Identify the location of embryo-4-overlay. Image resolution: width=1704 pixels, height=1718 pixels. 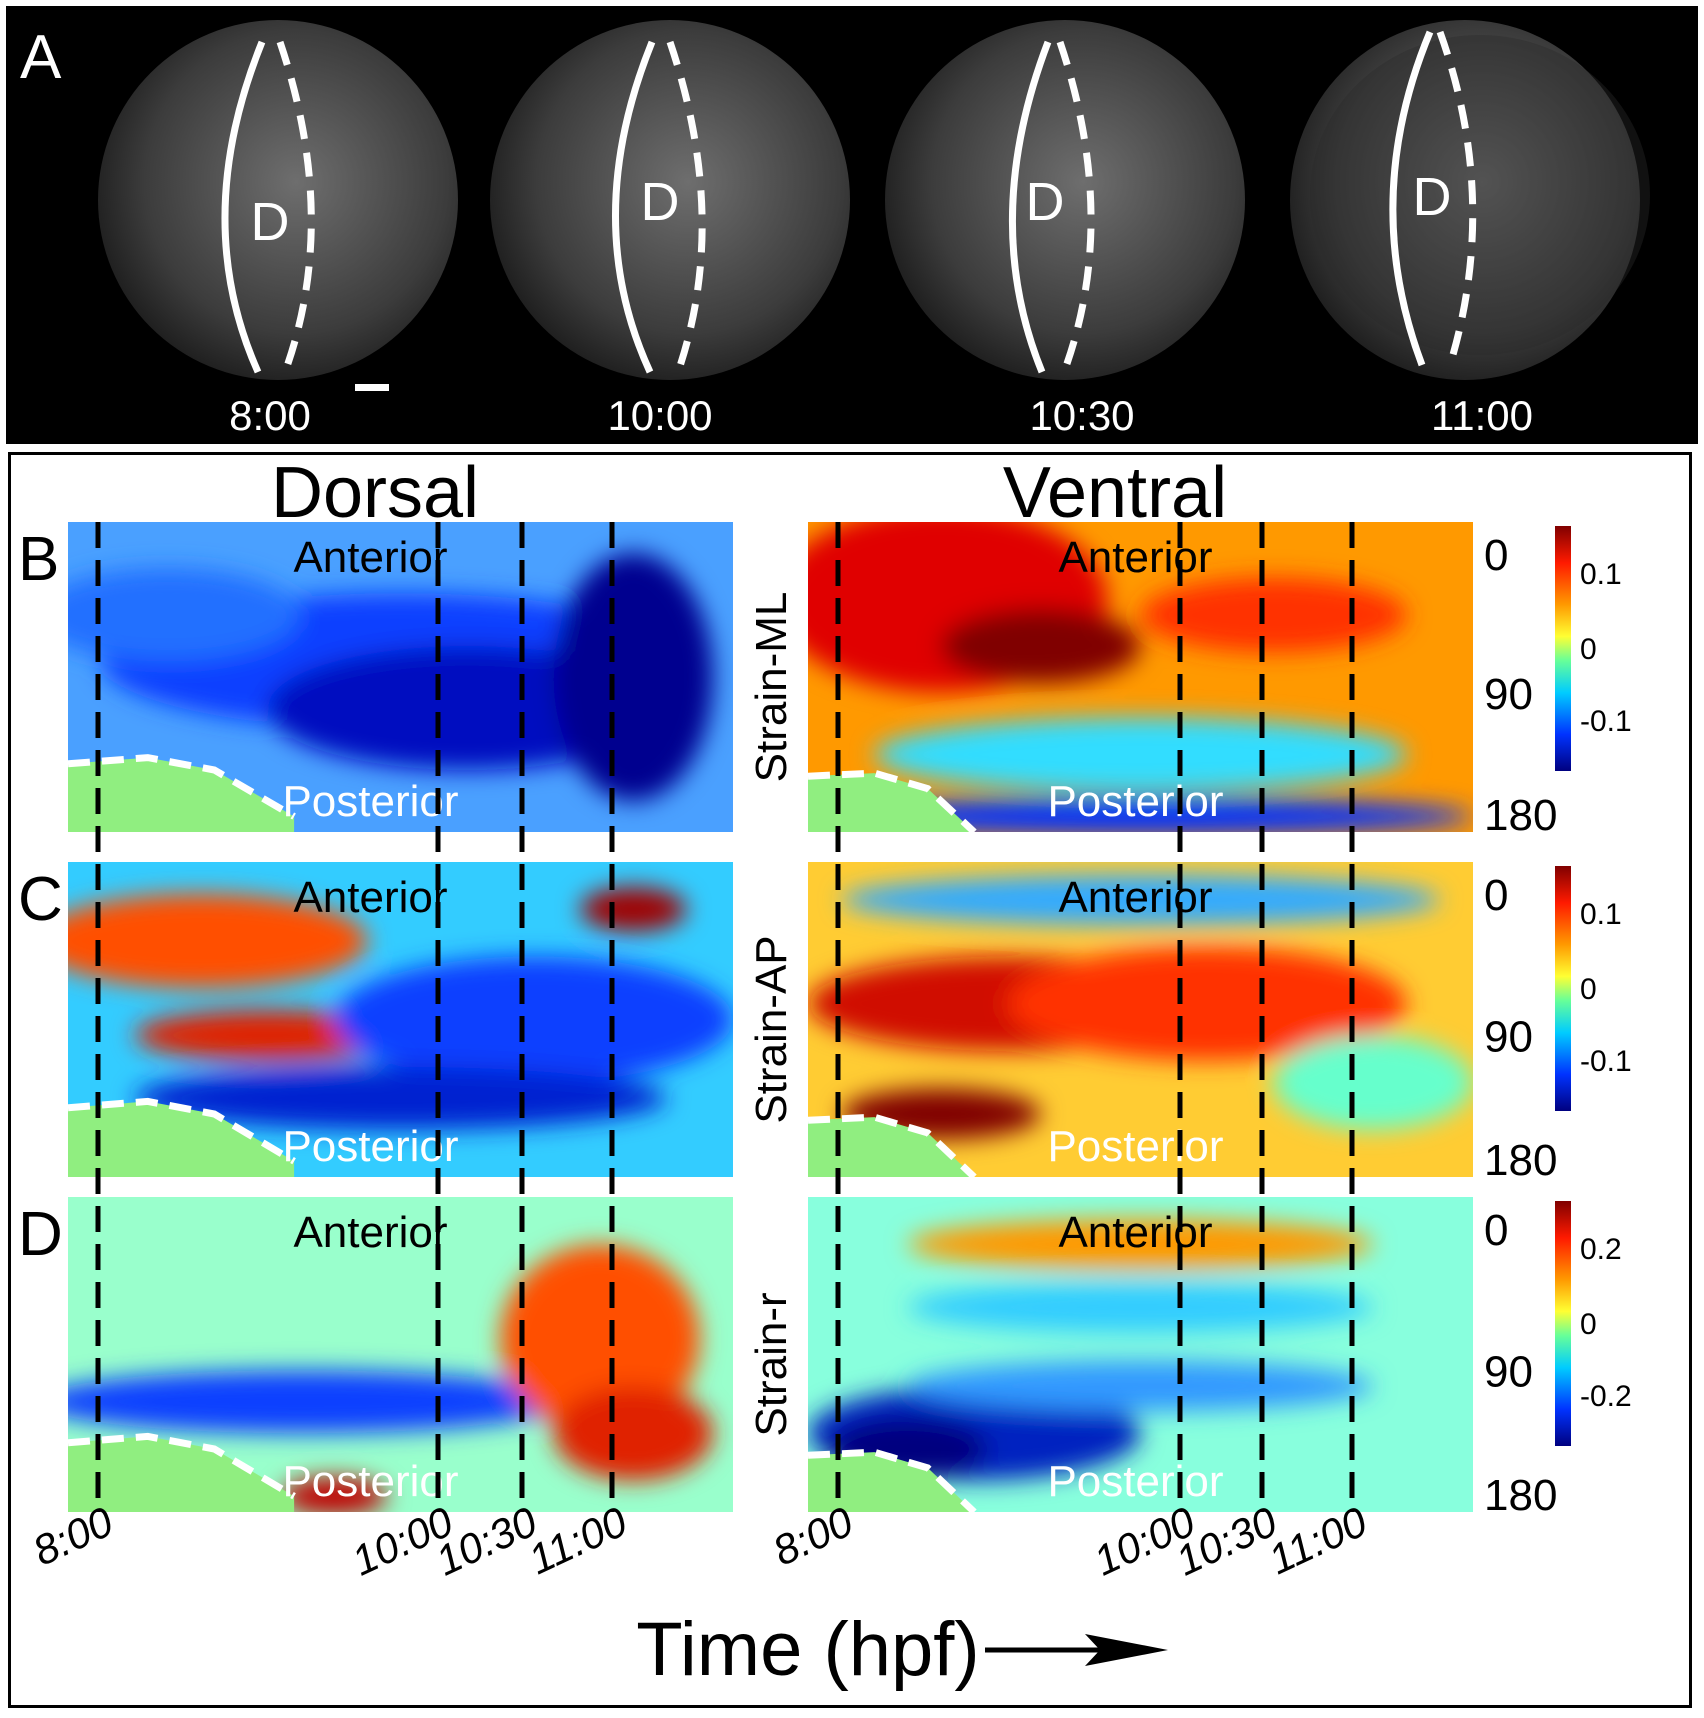
(1480, 195).